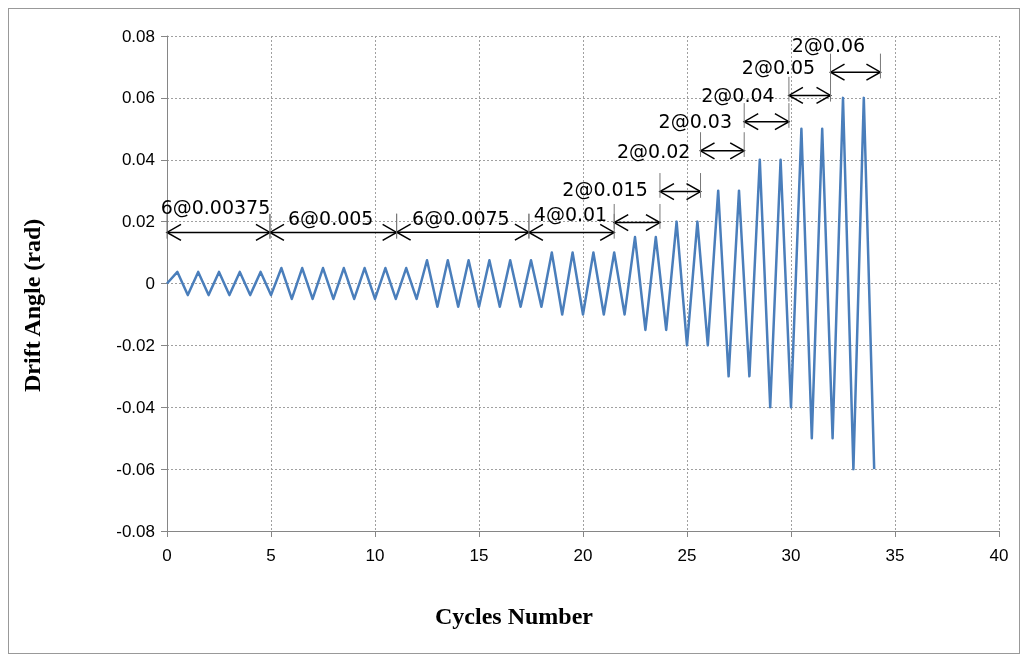 The width and height of the screenshot is (1028, 662). I want to click on y-tick-label: 0.02, so click(138, 222).